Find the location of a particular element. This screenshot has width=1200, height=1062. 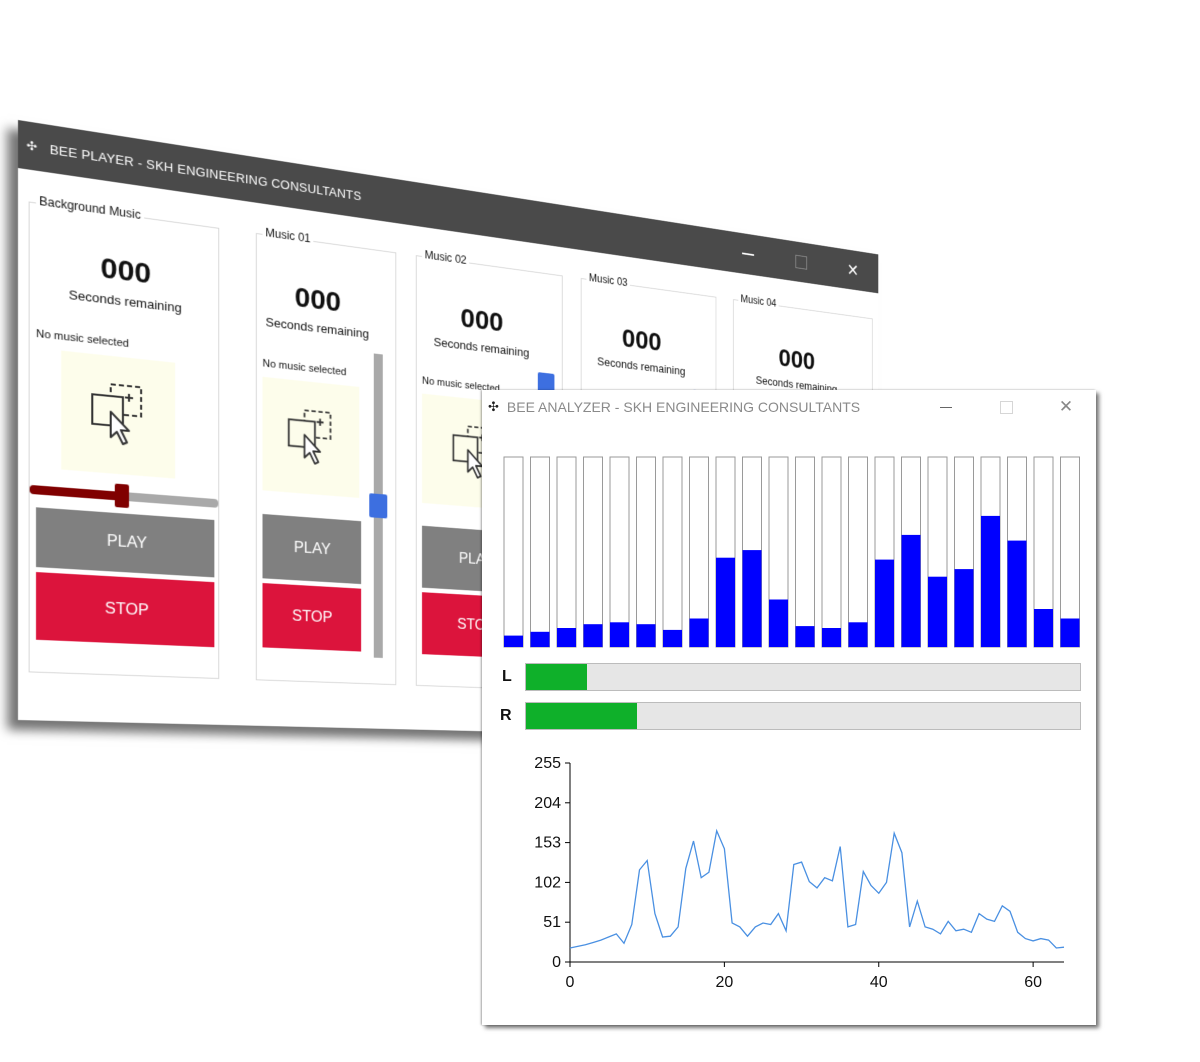

series-line is located at coordinates (817, 888).